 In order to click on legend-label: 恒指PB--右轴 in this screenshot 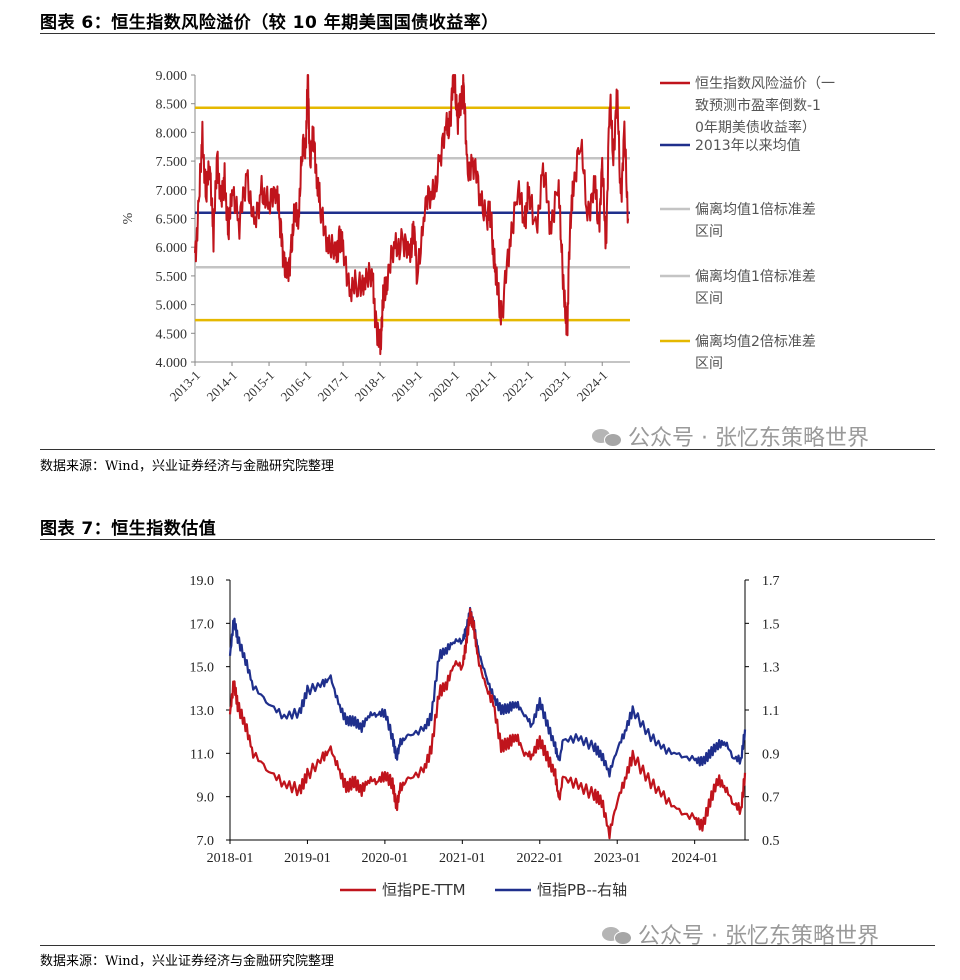, I will do `click(582, 890)`.